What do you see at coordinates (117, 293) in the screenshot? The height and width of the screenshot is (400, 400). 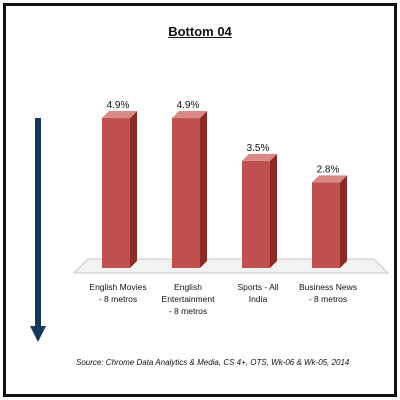 I see `category-label: English Movies - 8 metros` at bounding box center [117, 293].